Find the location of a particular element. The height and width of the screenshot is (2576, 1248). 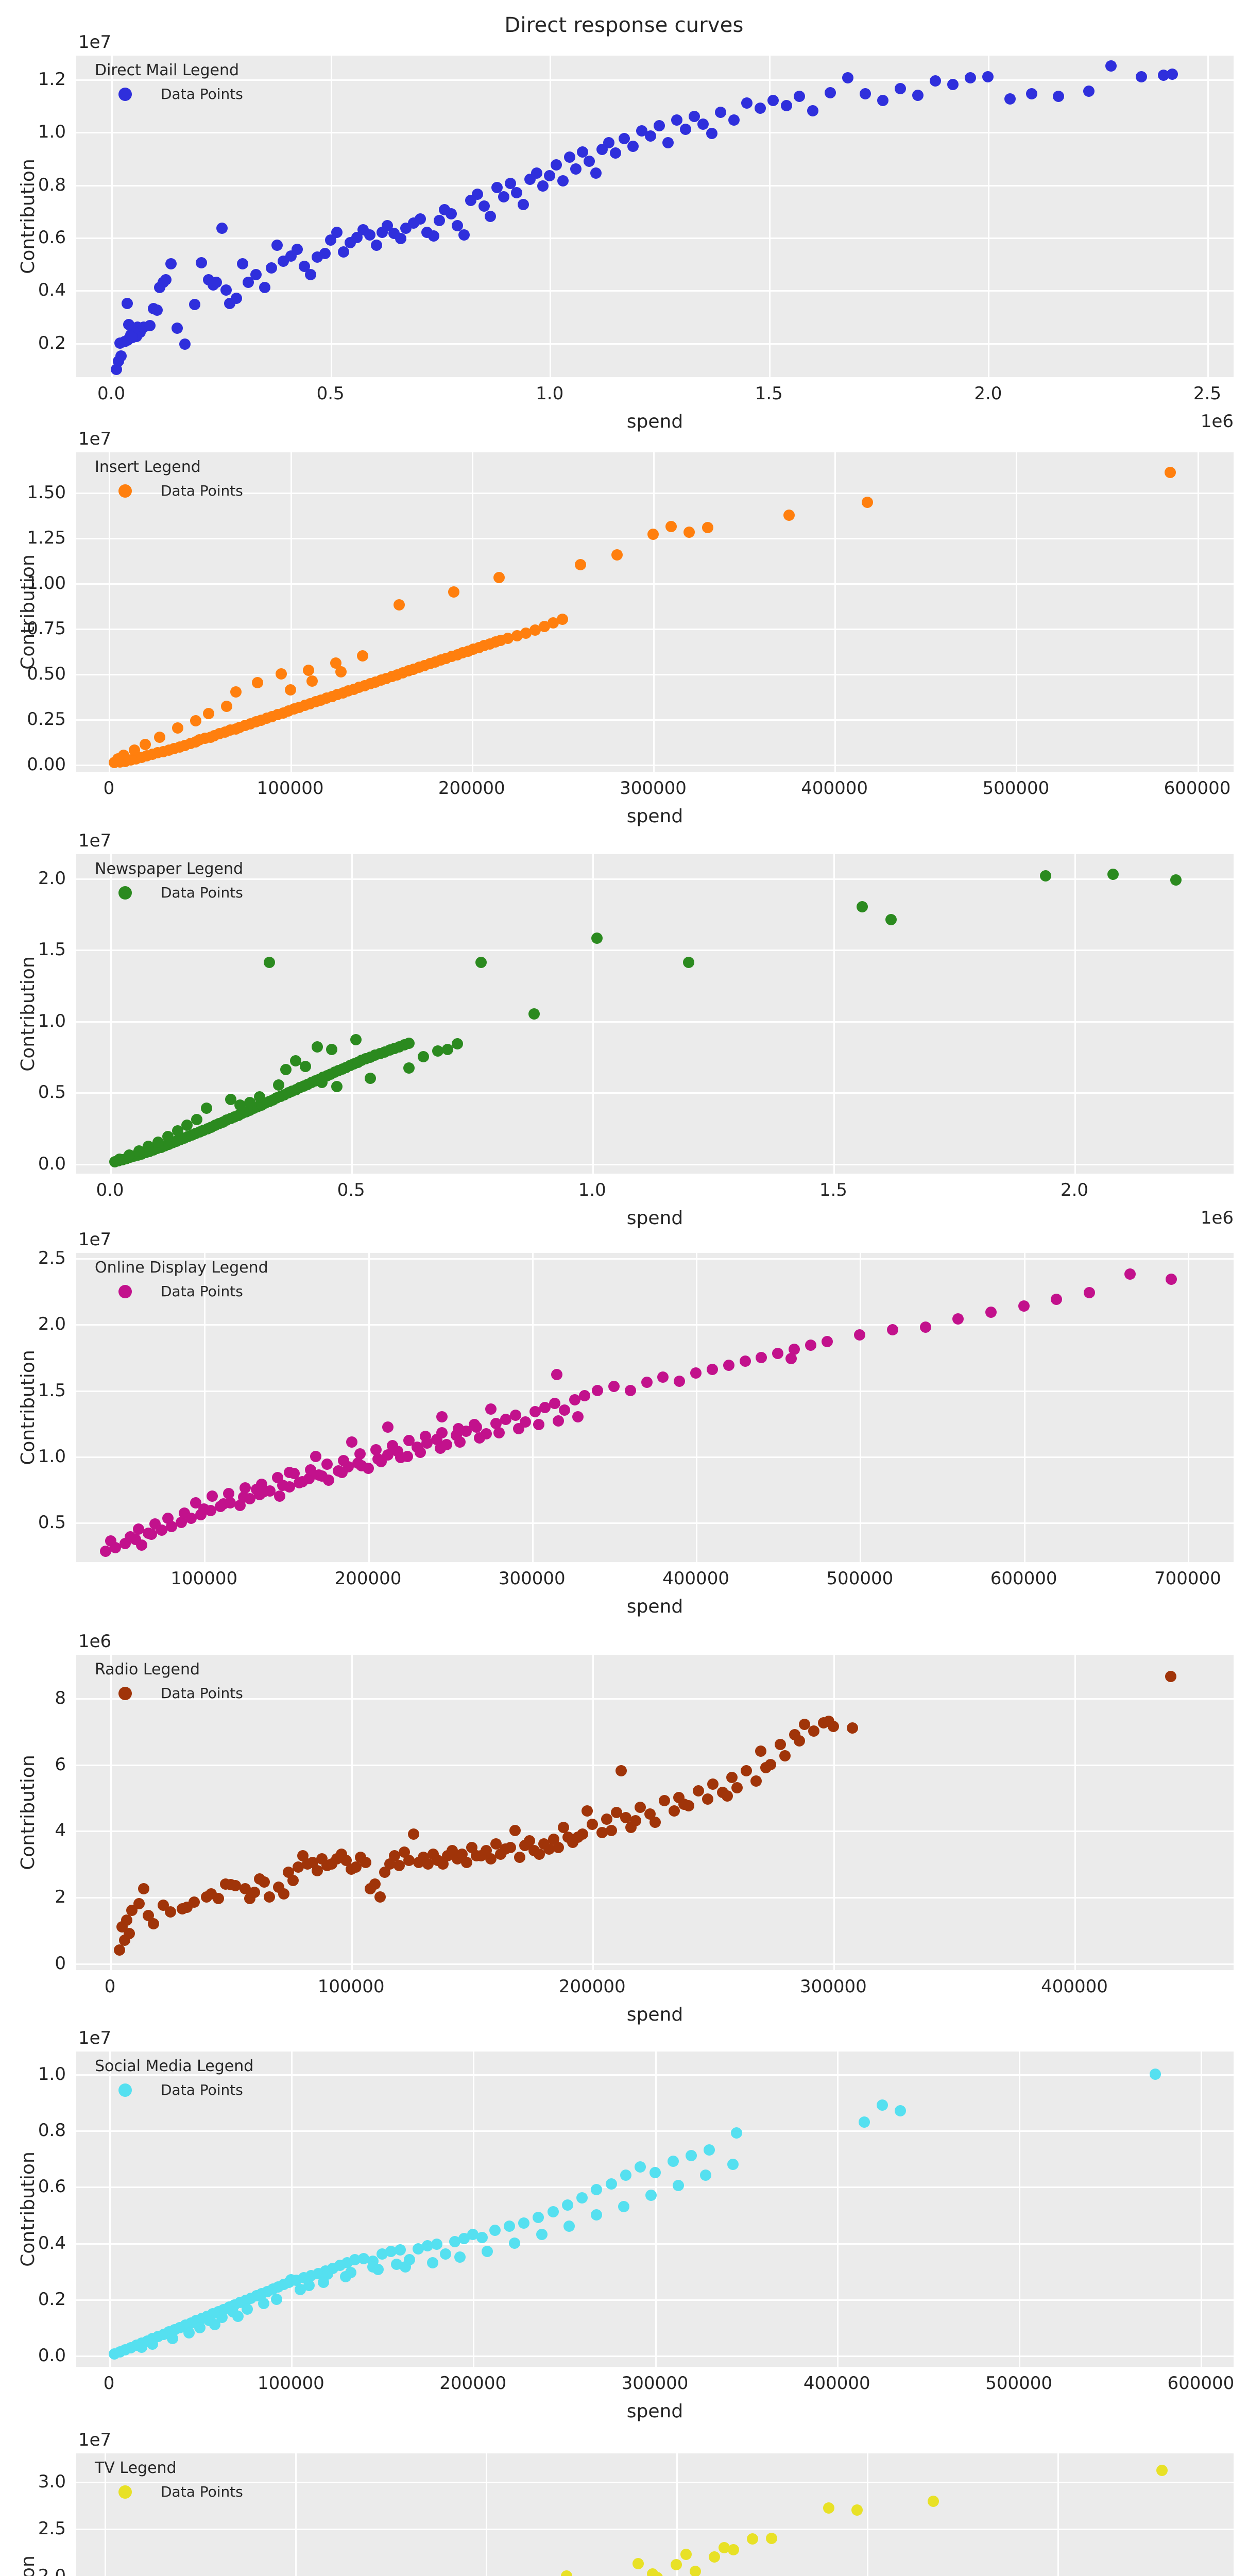

x-axis-tick-label: 2.0 is located at coordinates (1074, 1190).